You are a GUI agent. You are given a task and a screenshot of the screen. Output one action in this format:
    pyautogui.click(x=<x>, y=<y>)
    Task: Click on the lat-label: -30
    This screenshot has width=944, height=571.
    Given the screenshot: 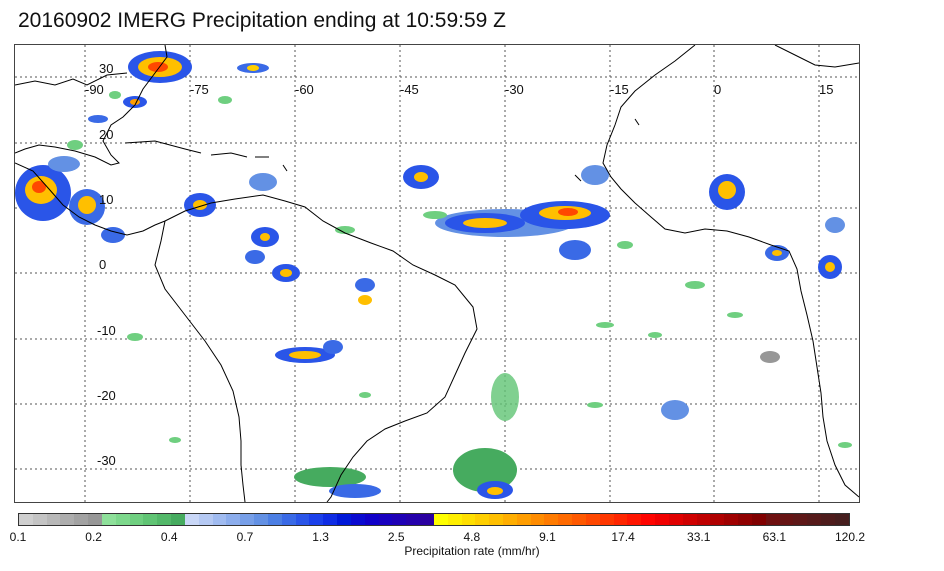 What is the action you would take?
    pyautogui.click(x=106, y=460)
    